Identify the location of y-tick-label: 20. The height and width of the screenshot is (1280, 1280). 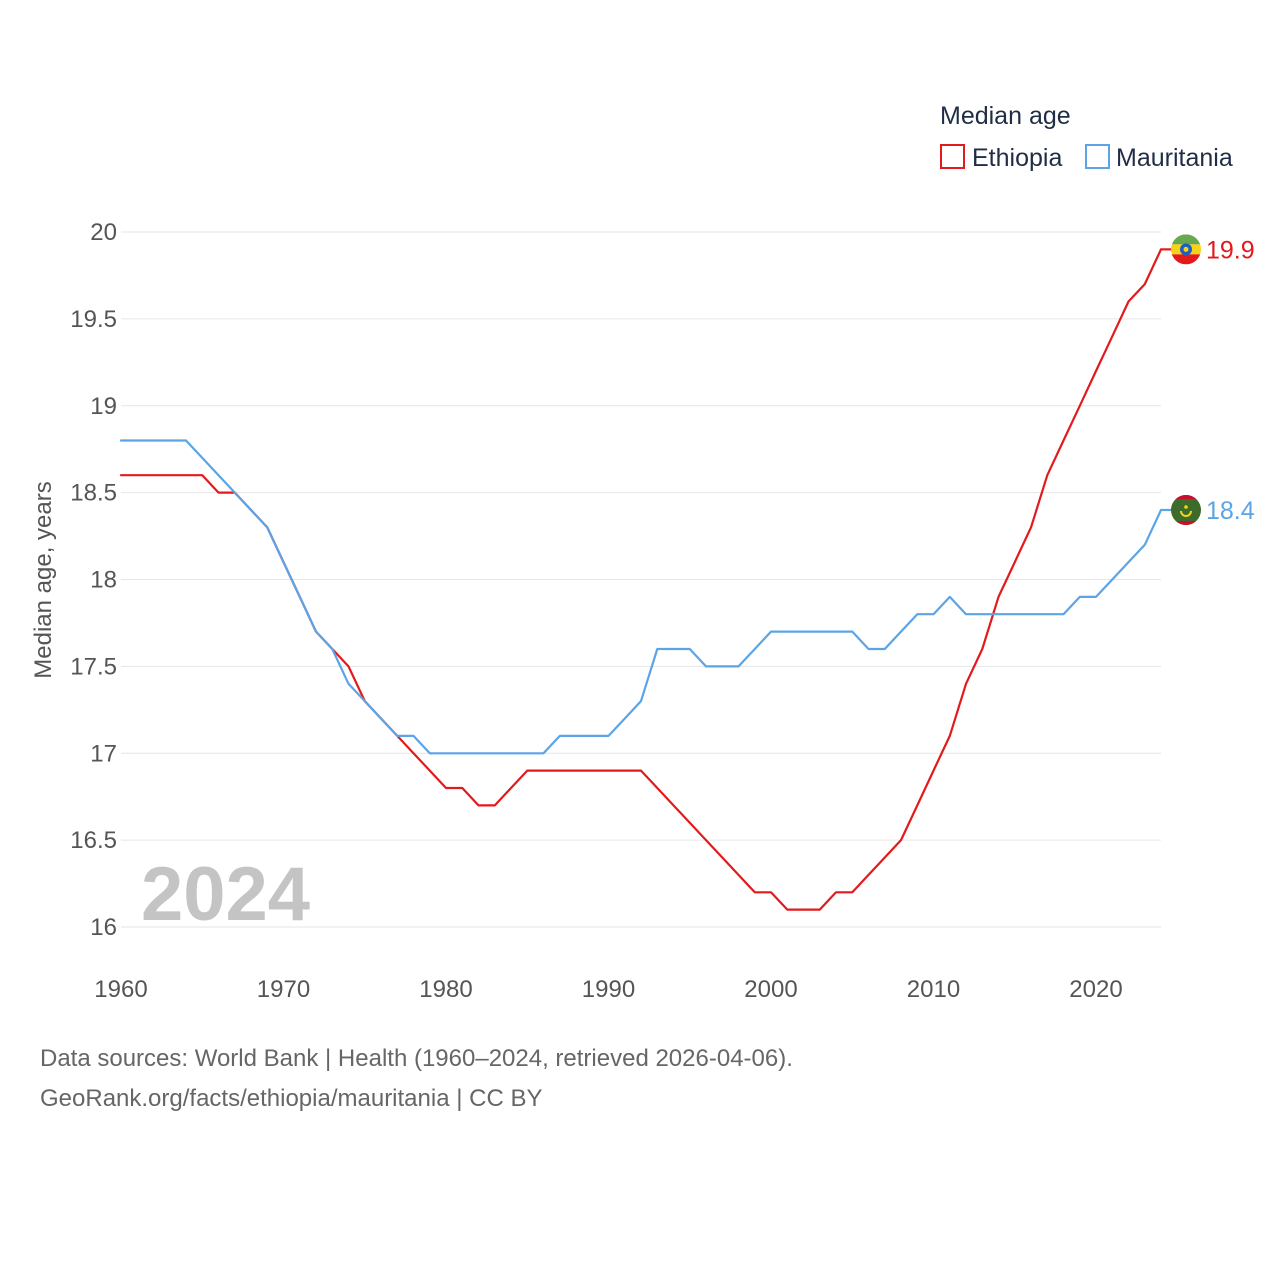
(103, 232).